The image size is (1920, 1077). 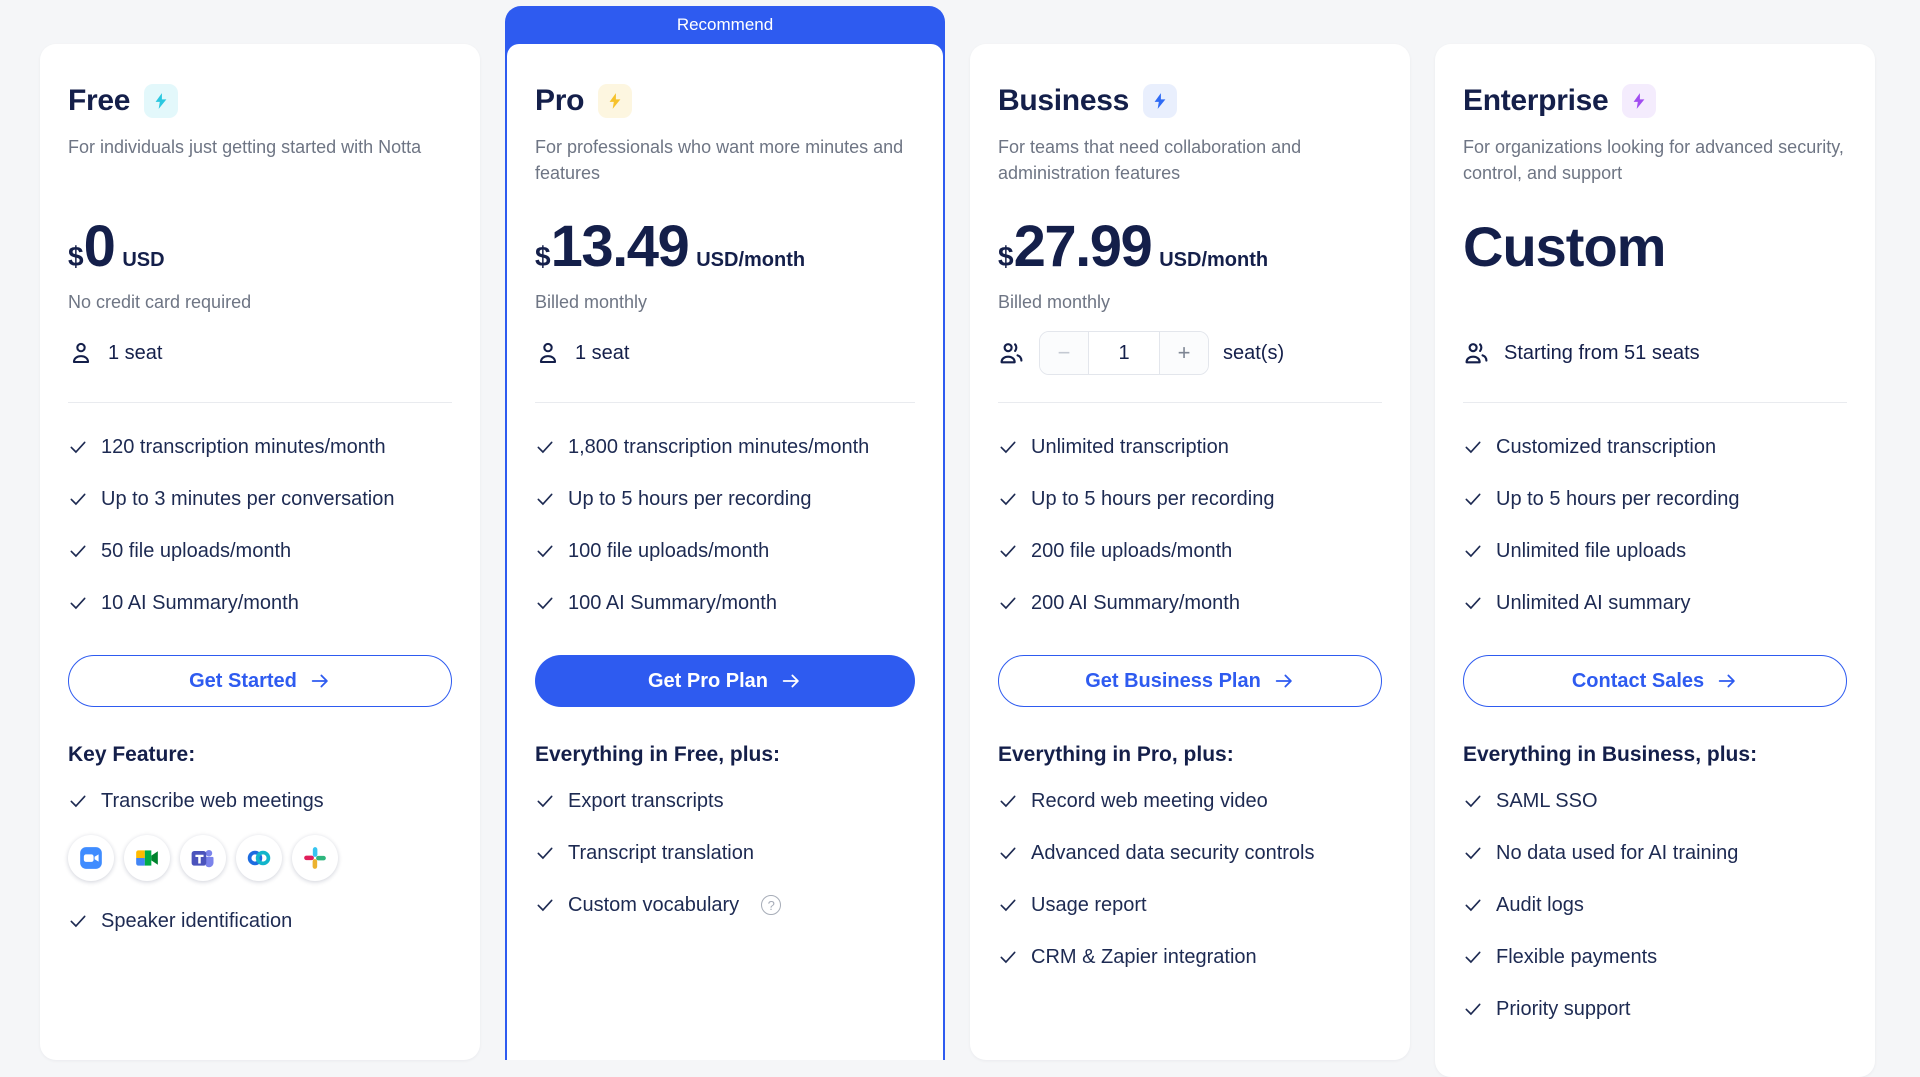 I want to click on feature-item: Audit logs, so click(x=1655, y=907).